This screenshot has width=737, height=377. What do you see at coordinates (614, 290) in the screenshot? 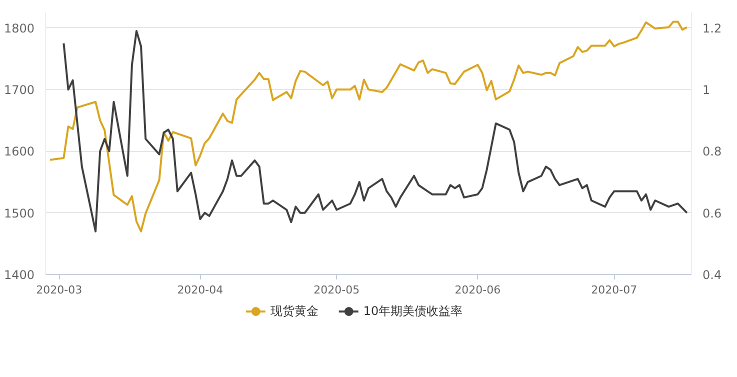
I see `x-tick-label: 2020-07` at bounding box center [614, 290].